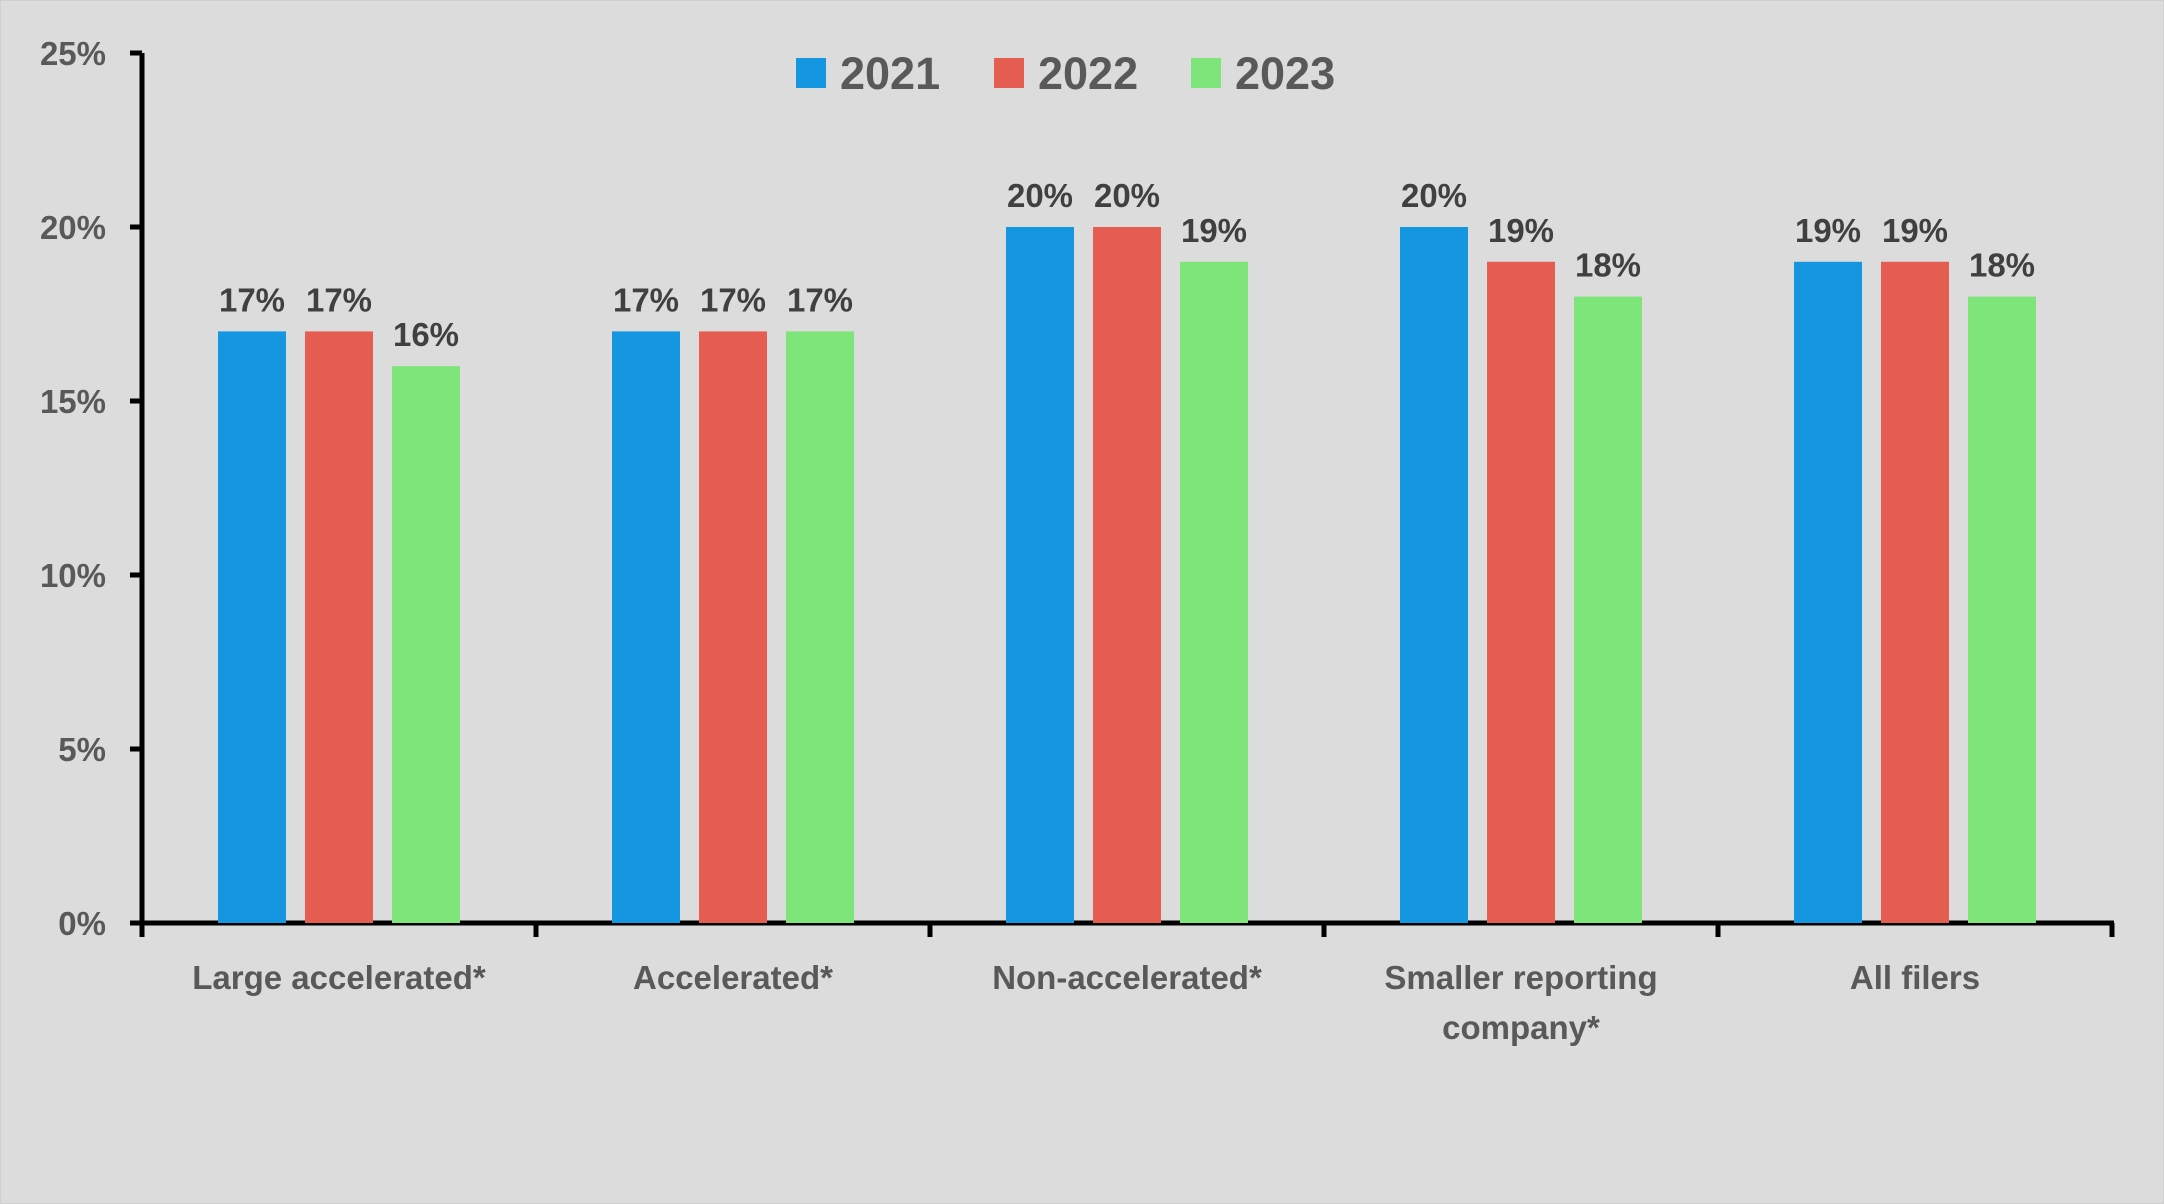  Describe the element at coordinates (1520, 977) in the screenshot. I see `x-tick-label: Smaller reporting` at that location.